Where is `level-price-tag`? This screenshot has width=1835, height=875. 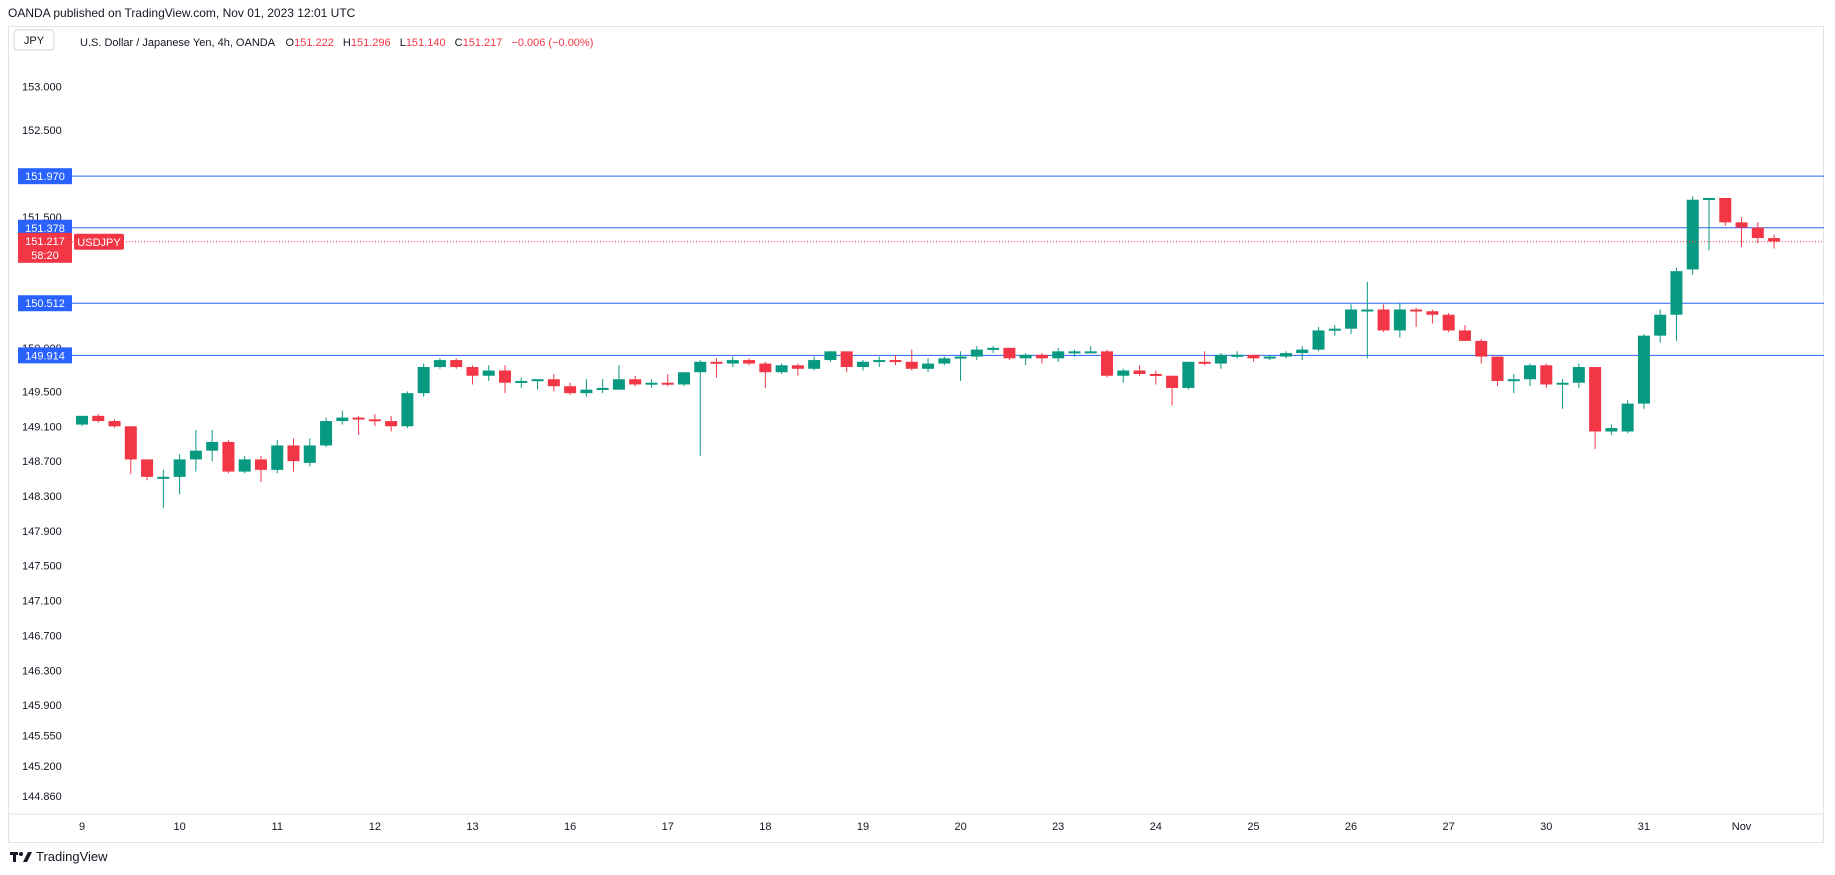
level-price-tag is located at coordinates (45, 303).